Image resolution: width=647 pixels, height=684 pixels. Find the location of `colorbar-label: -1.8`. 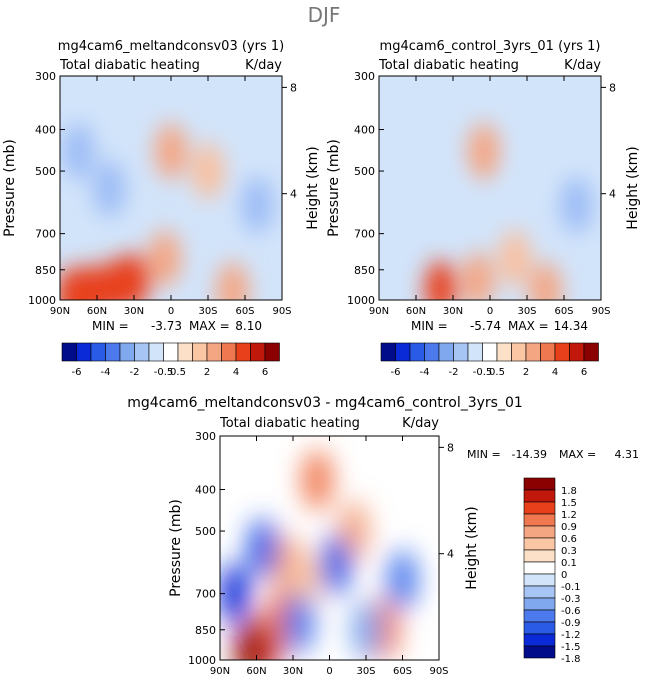

colorbar-label: -1.8 is located at coordinates (571, 659).